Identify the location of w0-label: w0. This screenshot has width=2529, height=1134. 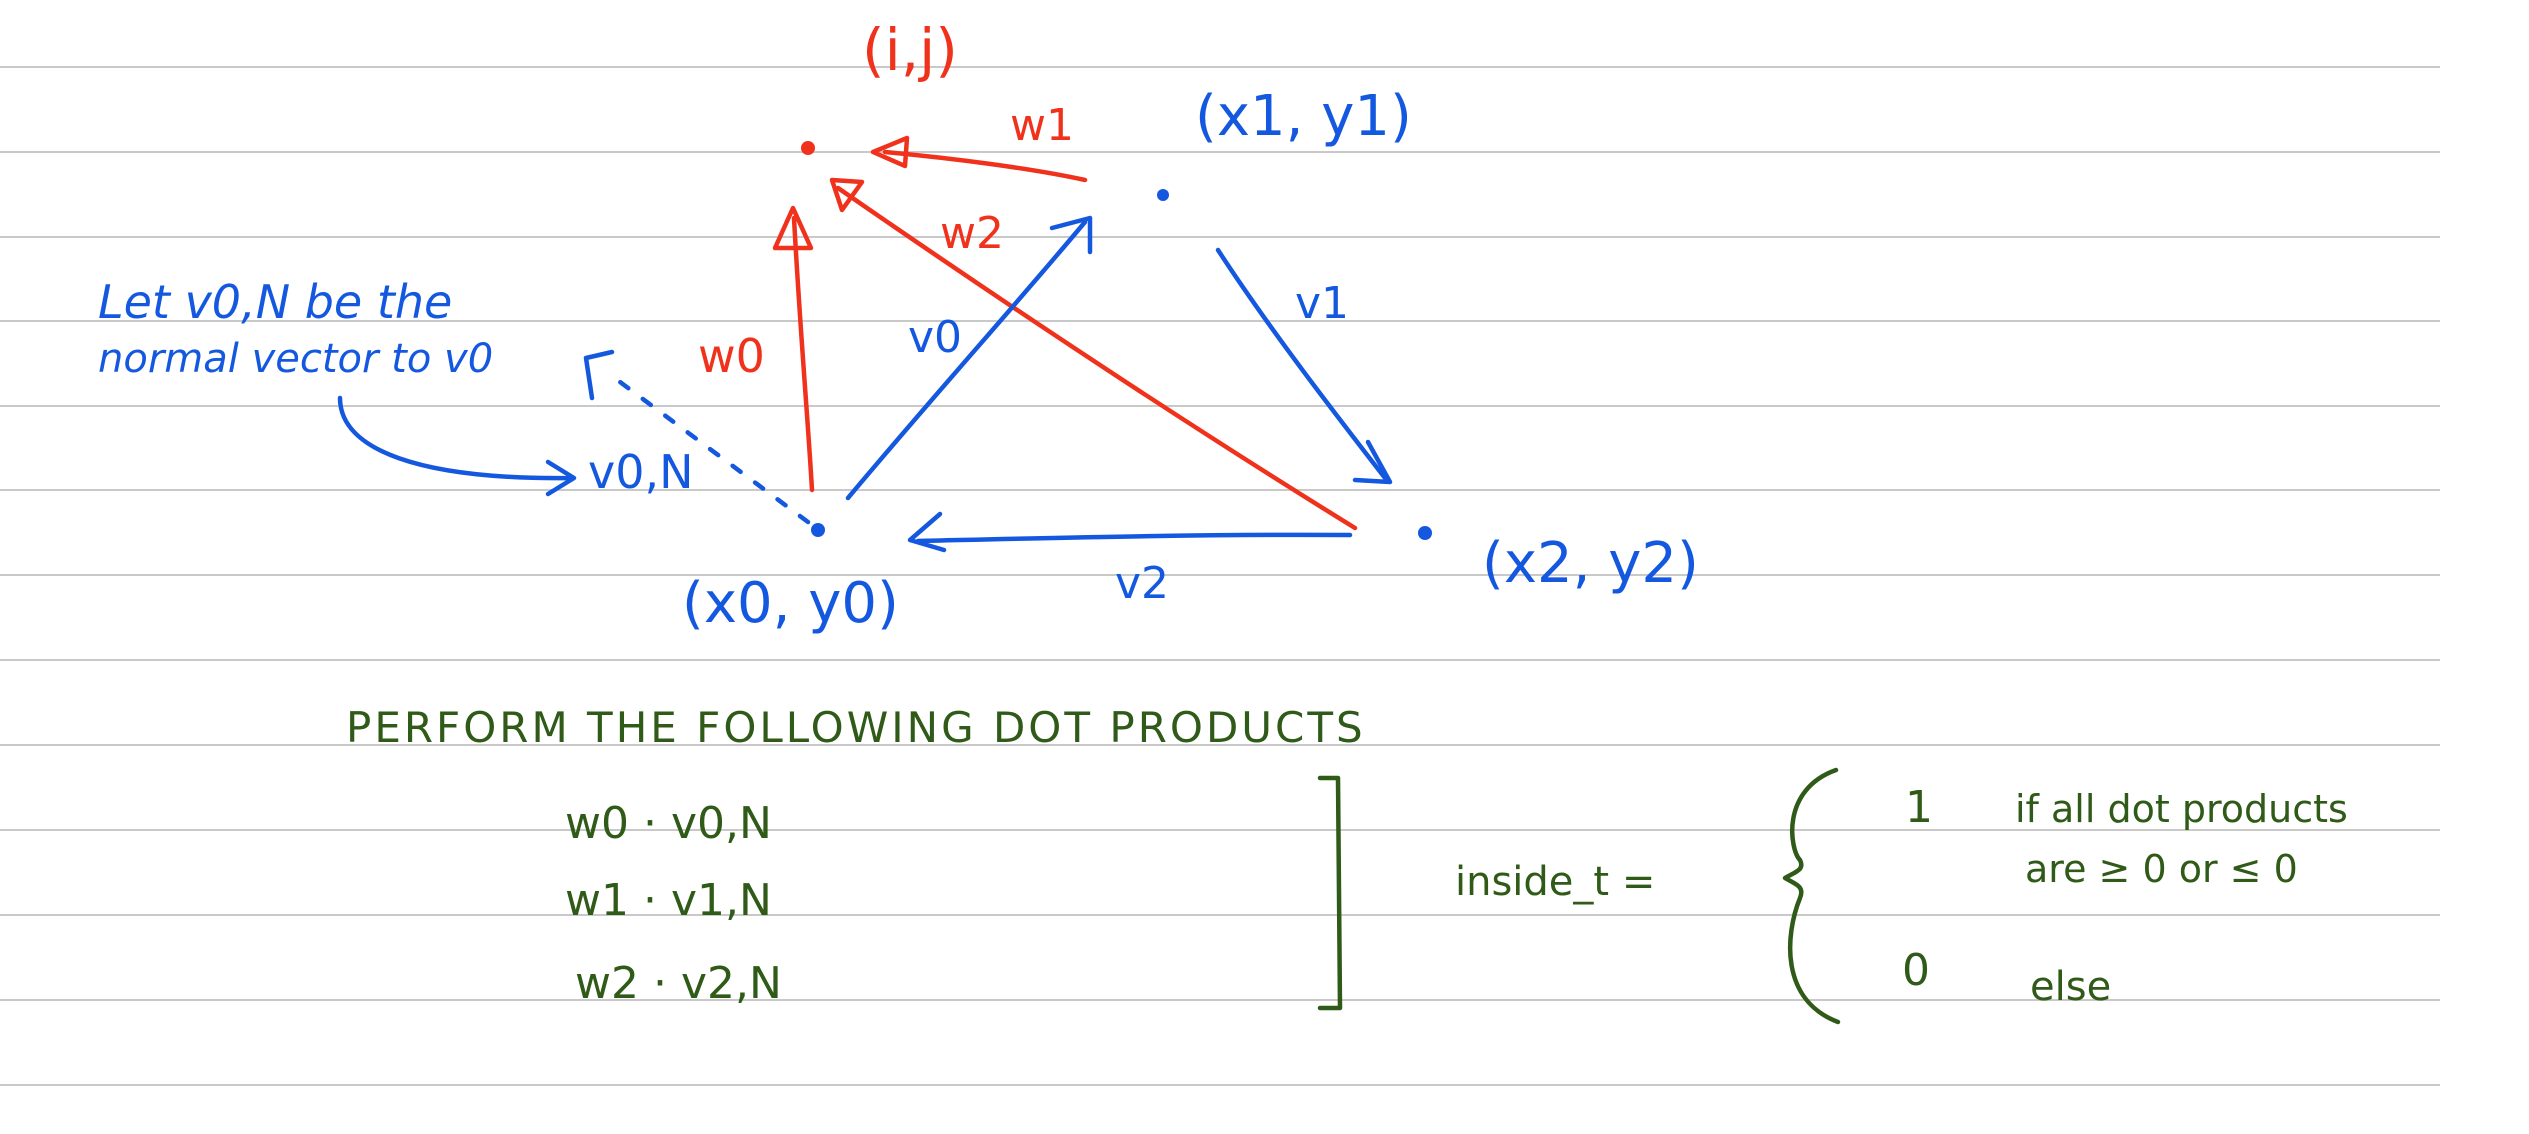
(731, 356).